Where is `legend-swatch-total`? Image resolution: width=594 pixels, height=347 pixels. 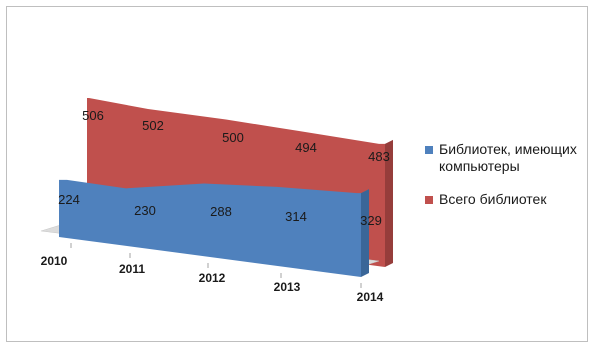
legend-swatch-total is located at coordinates (429, 200).